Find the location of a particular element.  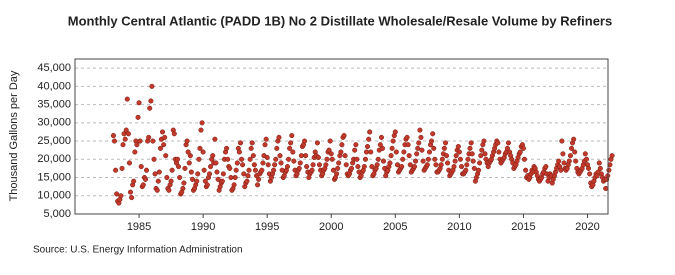

x-tick-label: 2020 is located at coordinates (587, 227).